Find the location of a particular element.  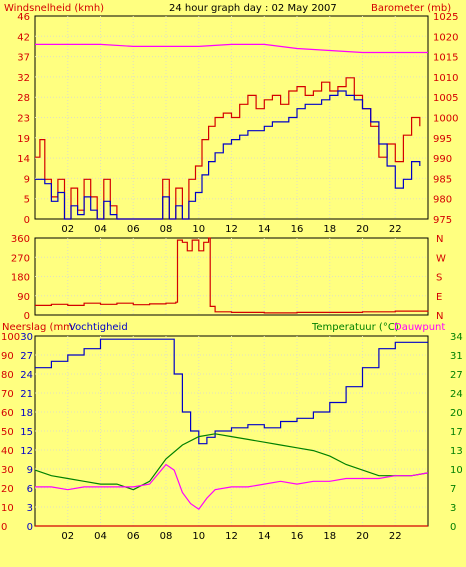

direction-axis-tick-label: 0 is located at coordinates (27, 316).